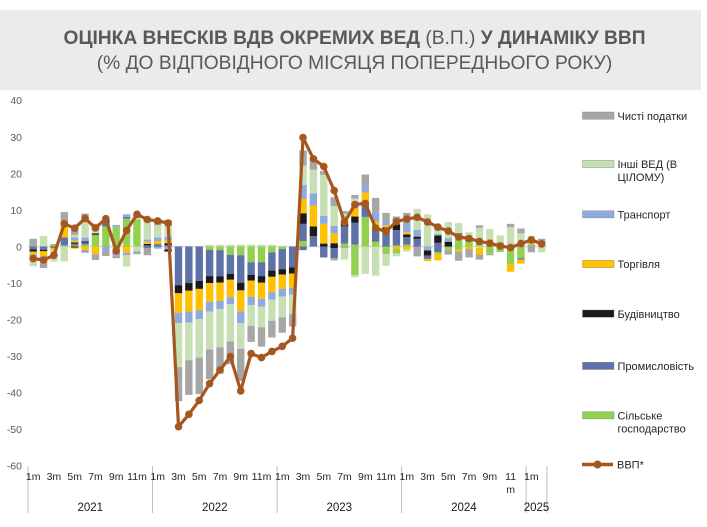 The image size is (707, 527). What do you see at coordinates (649, 315) in the screenshot?
I see `svg-text: Будівництво` at bounding box center [649, 315].